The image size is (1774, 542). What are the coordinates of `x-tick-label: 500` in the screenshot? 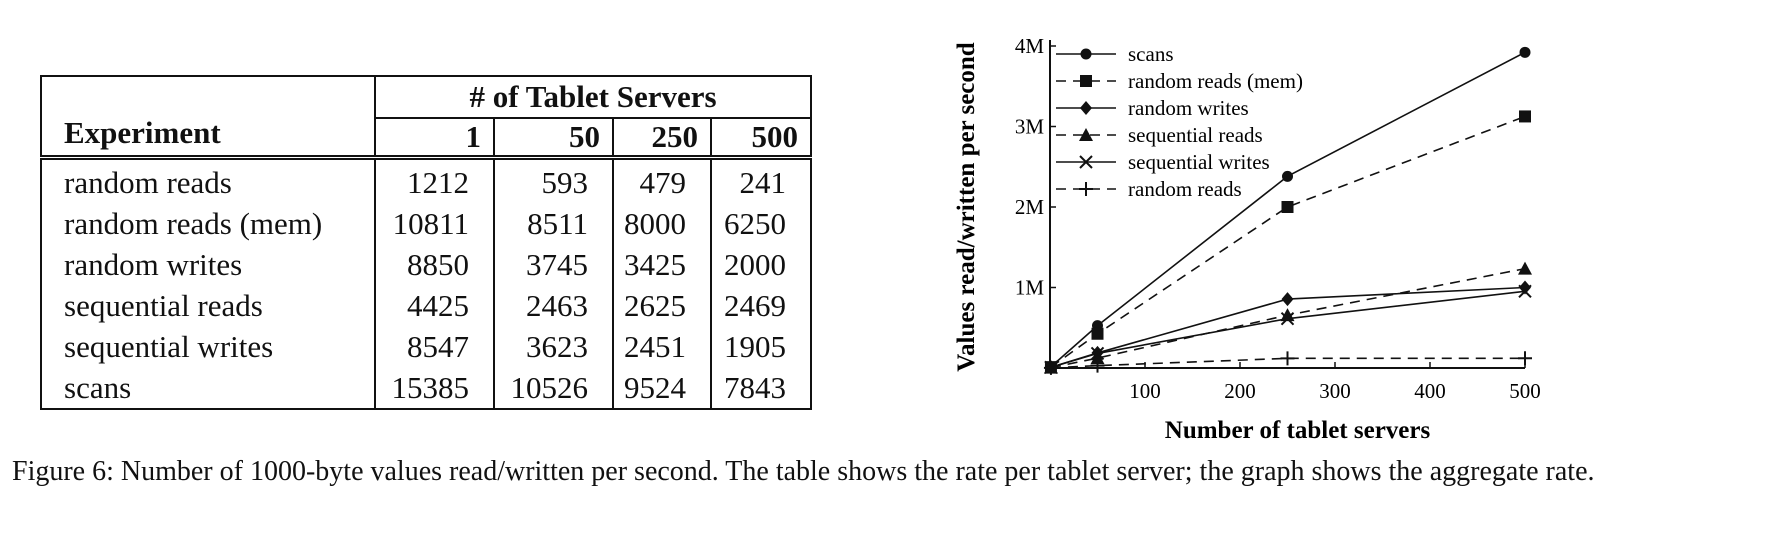 It's located at (1525, 391).